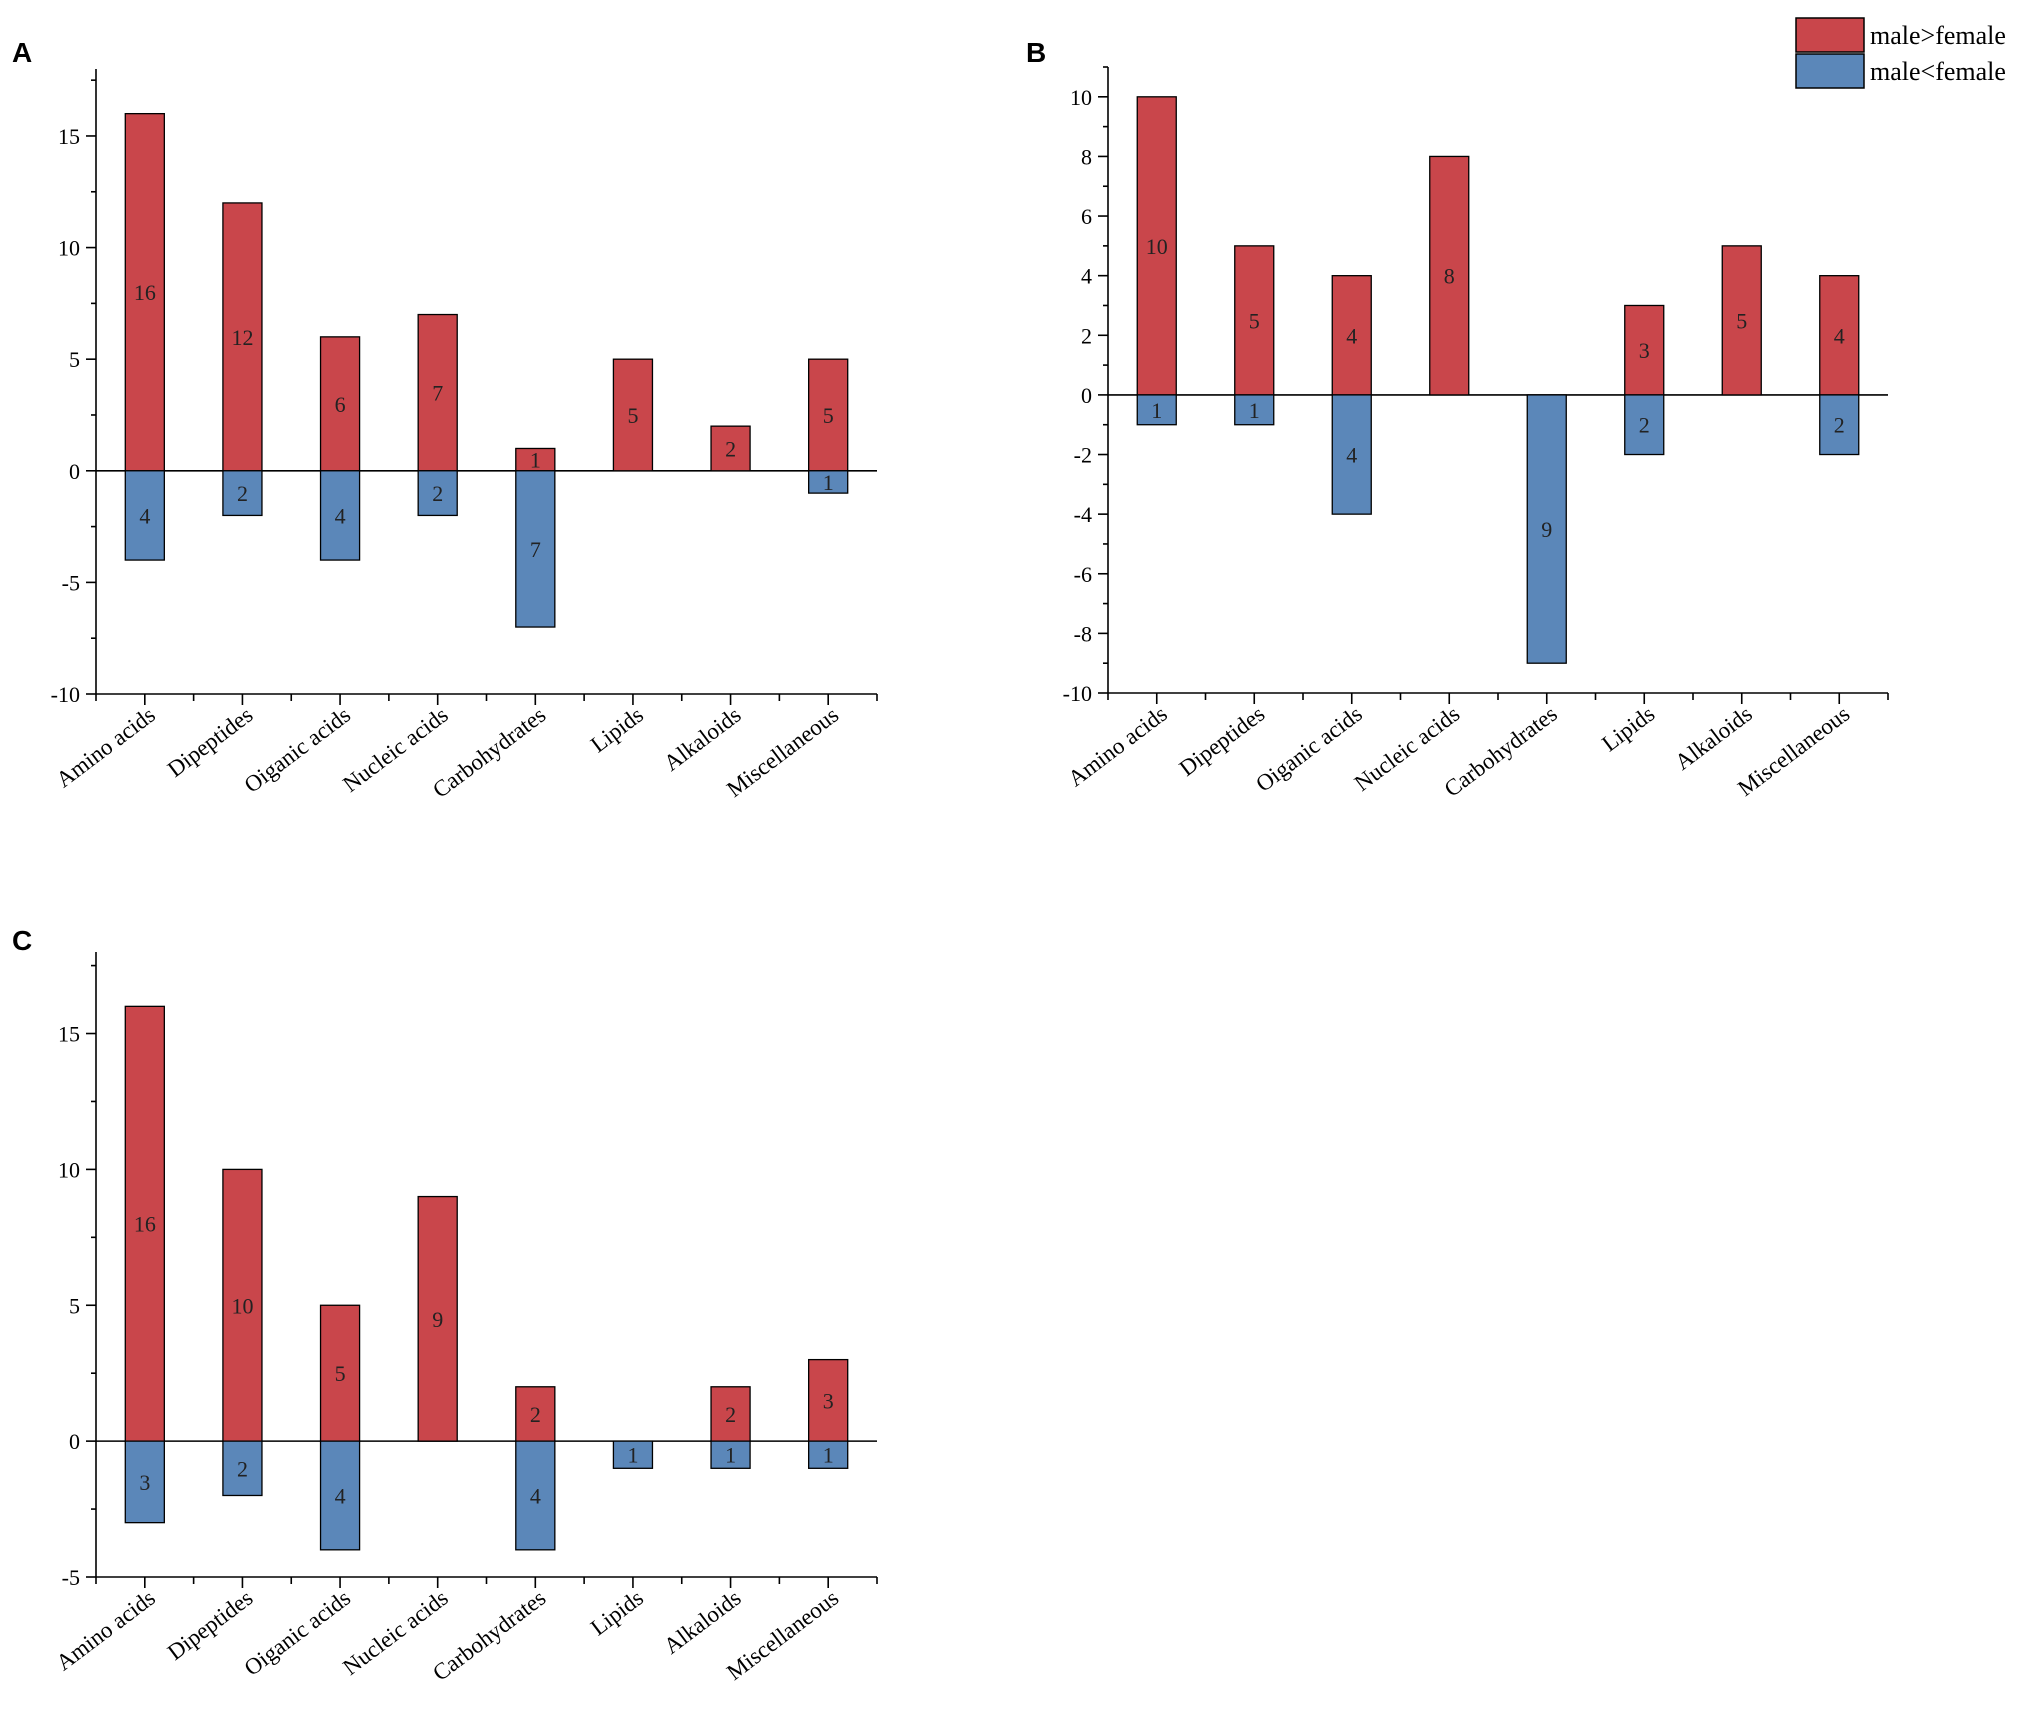 This screenshot has height=1725, width=2033. Describe the element at coordinates (1083, 574) in the screenshot. I see `y-tick-label: -6` at that location.